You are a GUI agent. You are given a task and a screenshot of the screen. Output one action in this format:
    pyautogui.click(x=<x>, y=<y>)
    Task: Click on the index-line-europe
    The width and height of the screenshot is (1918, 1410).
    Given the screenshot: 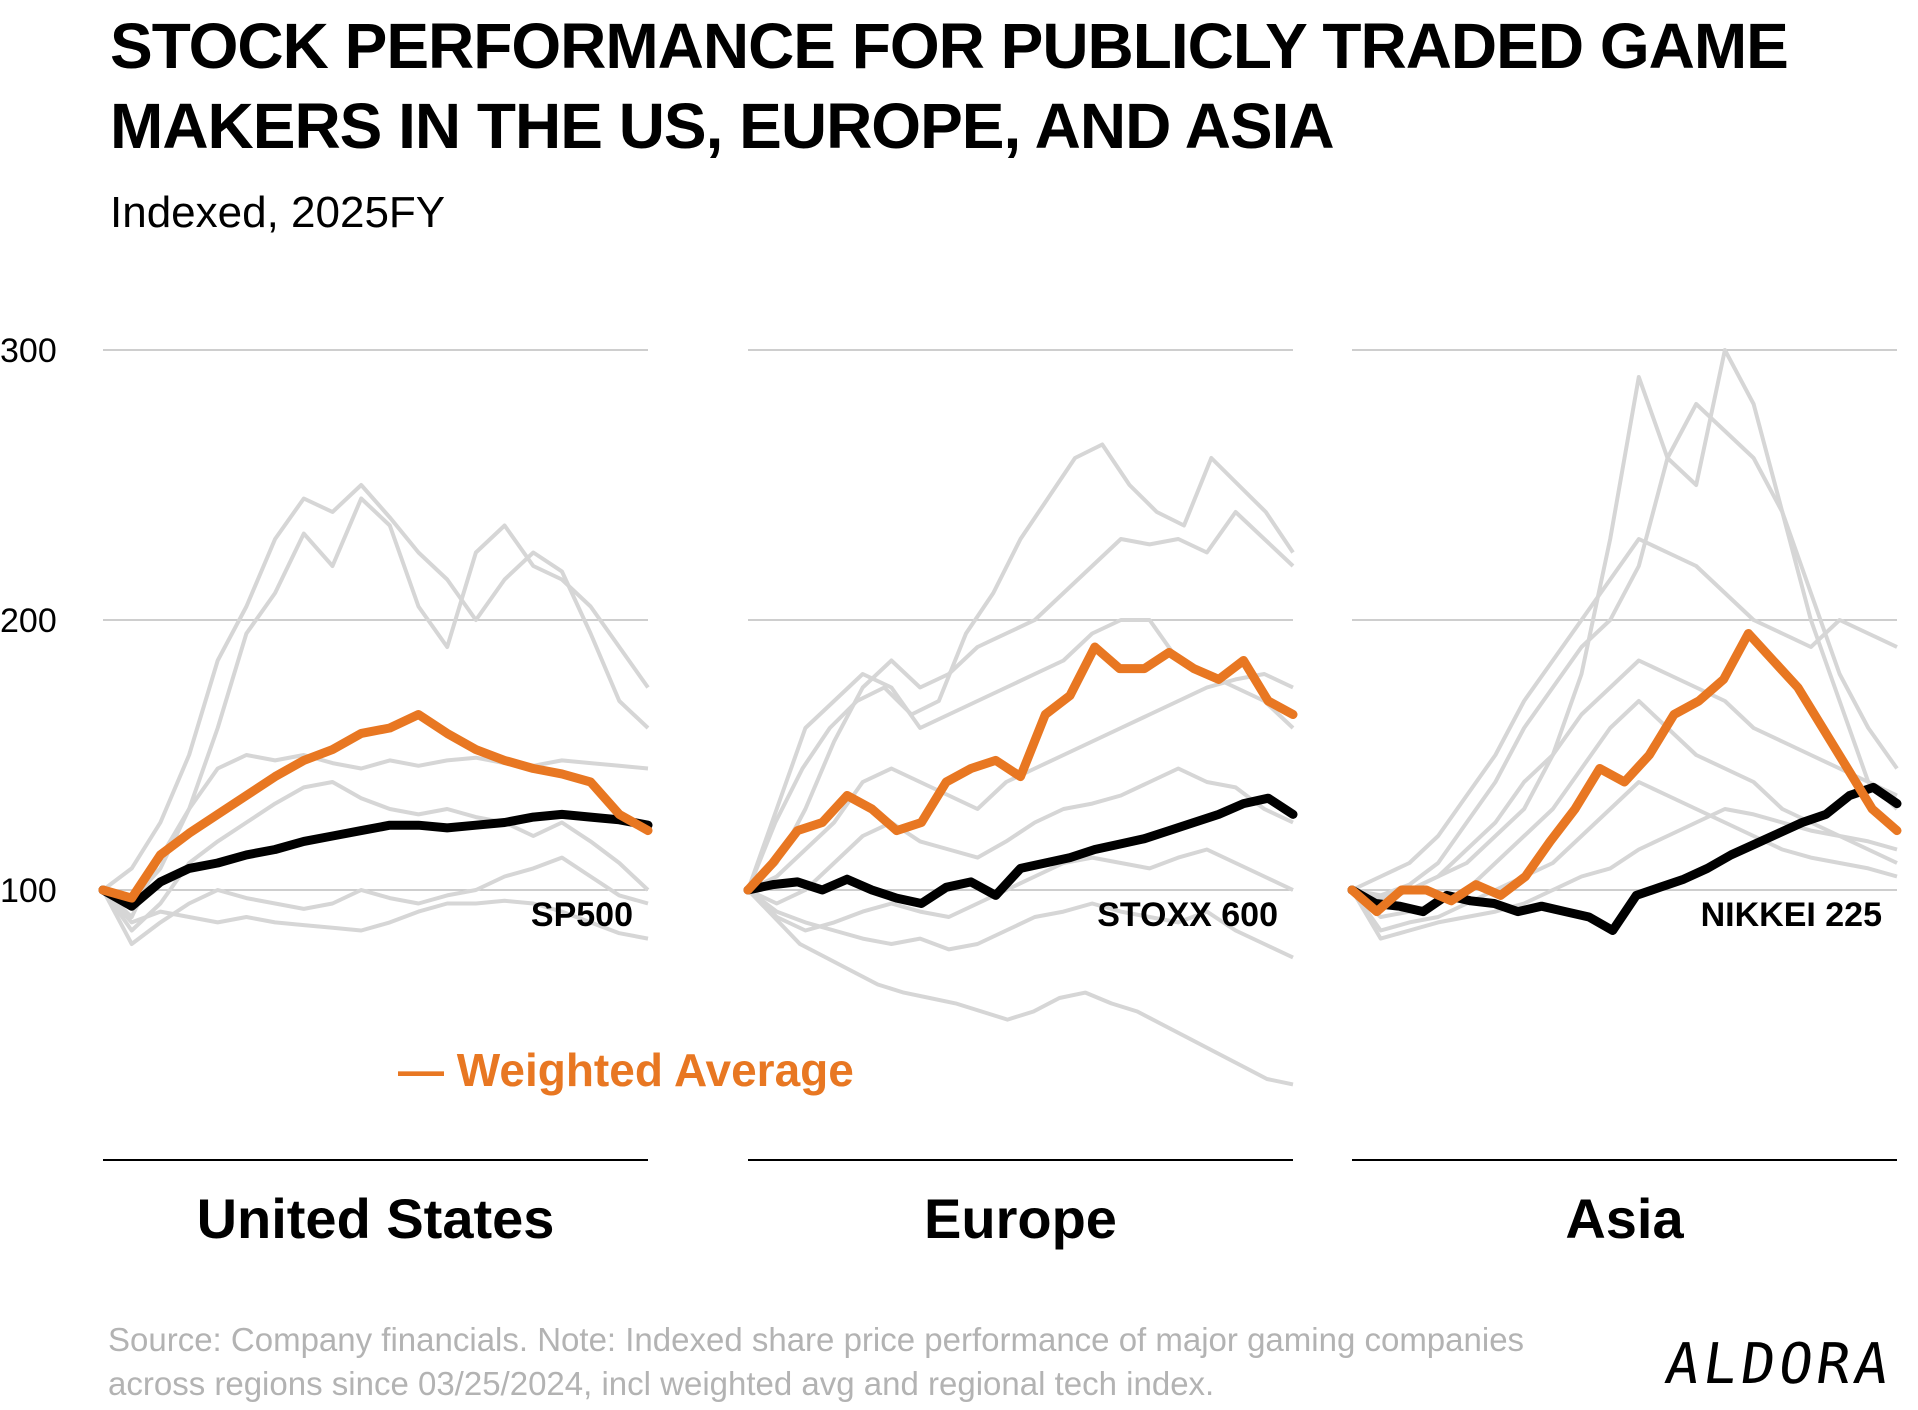 What is the action you would take?
    pyautogui.click(x=1020, y=850)
    